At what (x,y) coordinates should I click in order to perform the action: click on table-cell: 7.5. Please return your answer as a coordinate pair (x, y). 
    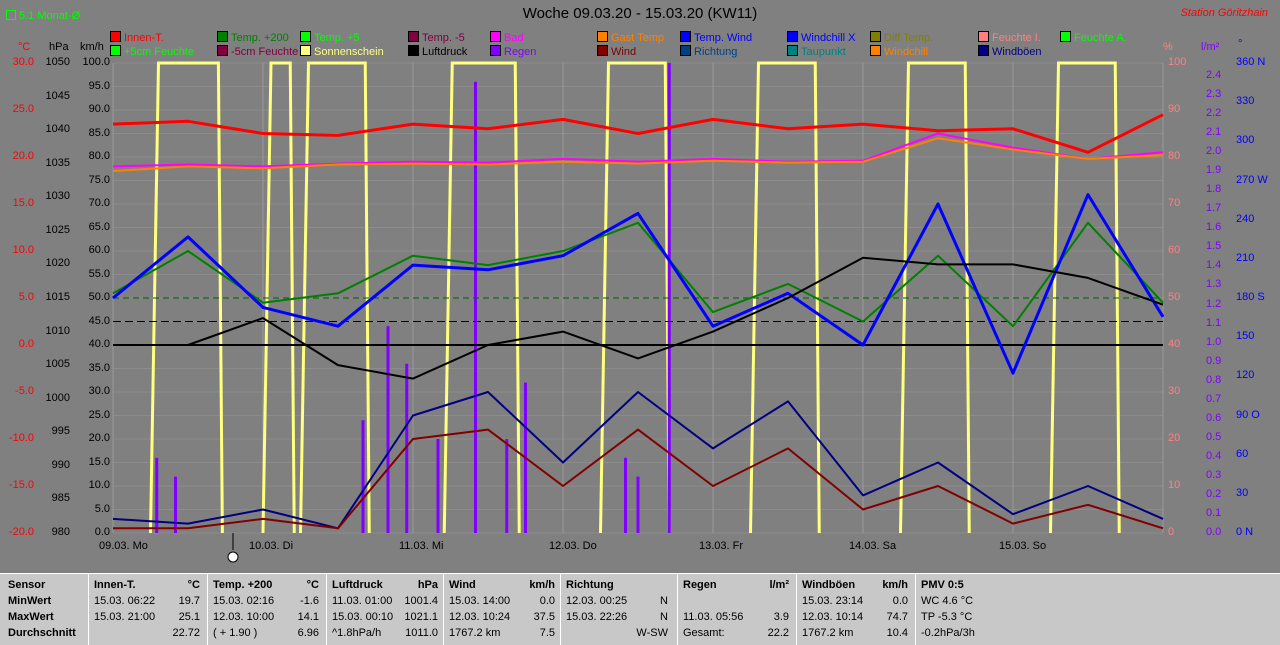
    Looking at the image, I should click on (547, 633).